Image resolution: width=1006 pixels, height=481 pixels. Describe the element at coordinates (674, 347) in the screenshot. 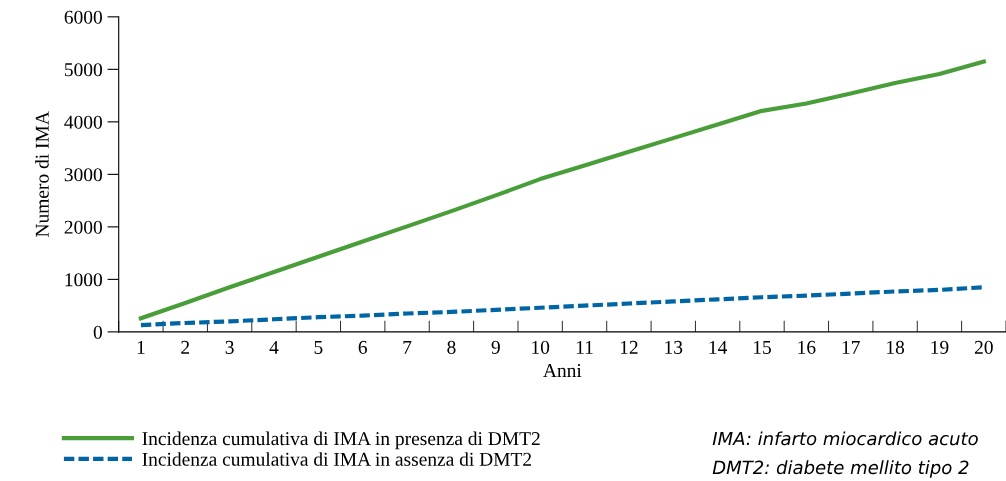

I see `x-tick-label: 13` at that location.